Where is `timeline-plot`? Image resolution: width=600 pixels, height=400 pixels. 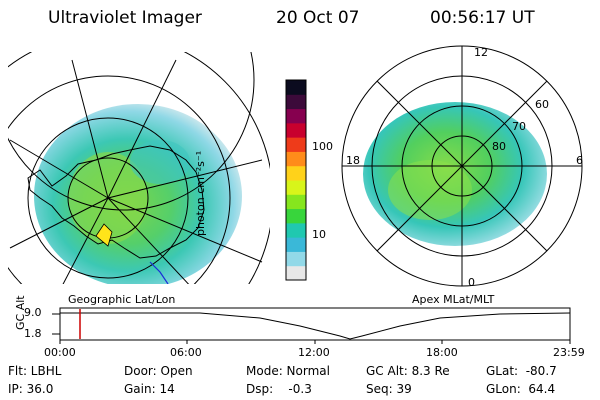
timeline-plot is located at coordinates (311, 325).